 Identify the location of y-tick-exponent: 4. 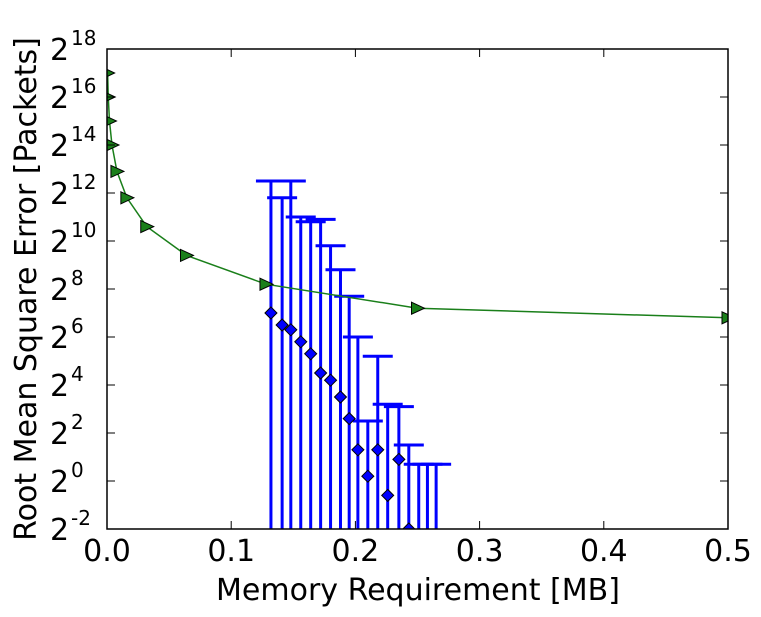
(77, 374).